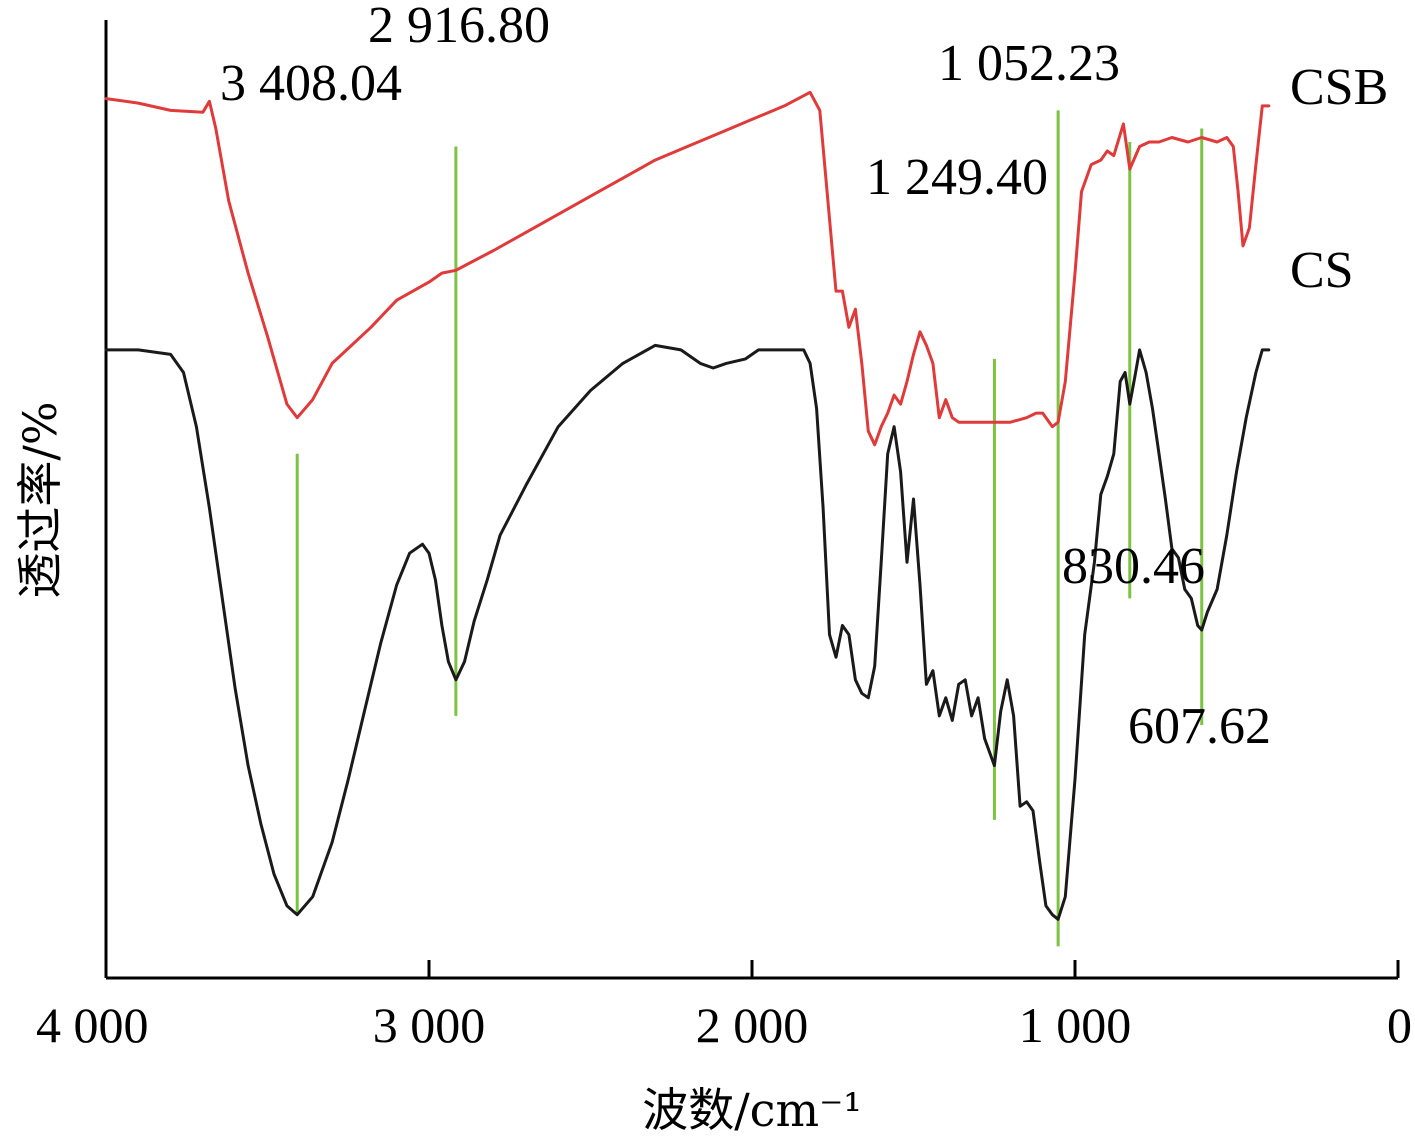 The height and width of the screenshot is (1136, 1415). What do you see at coordinates (1029, 63) in the screenshot?
I see `peak-label: 1 052.23` at bounding box center [1029, 63].